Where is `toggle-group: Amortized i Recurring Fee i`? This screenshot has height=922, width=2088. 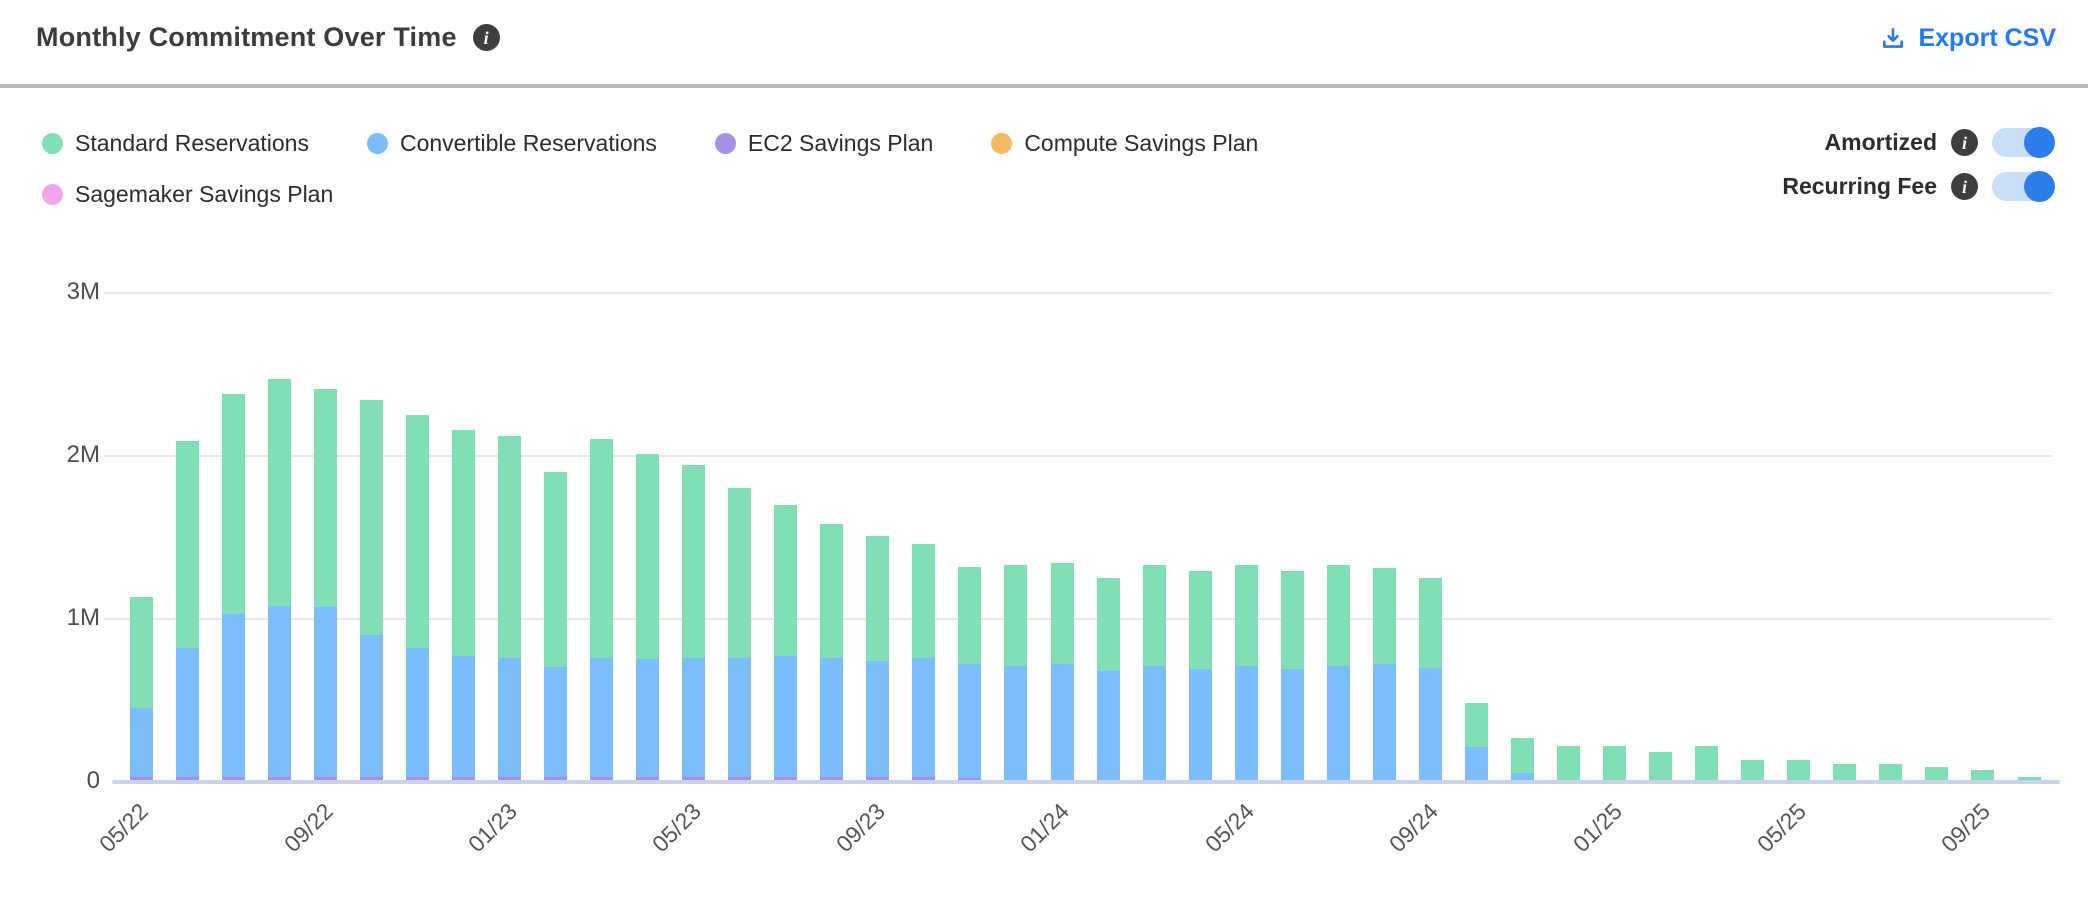
toggle-group: Amortized i Recurring Fee i is located at coordinates (1918, 164).